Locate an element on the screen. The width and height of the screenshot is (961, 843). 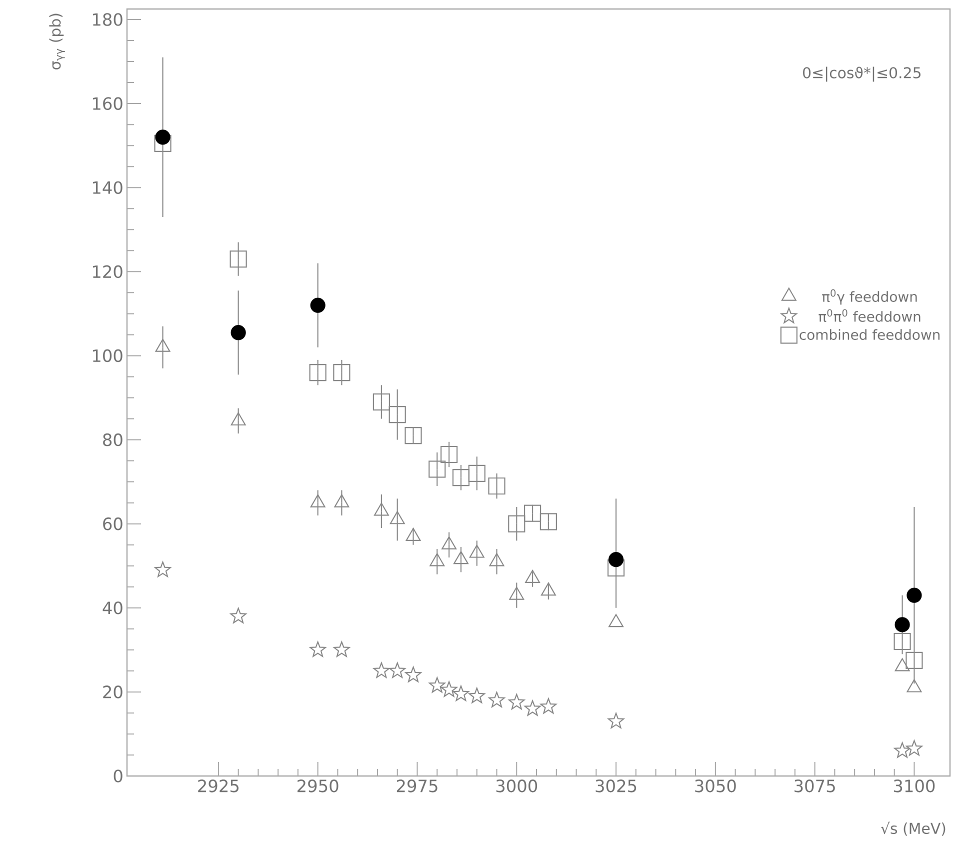
x-axis-title: √s (MeV) is located at coordinates (913, 829).